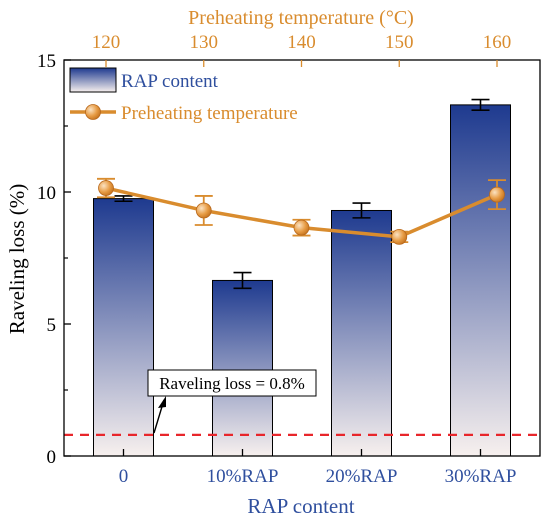 Image resolution: width=550 pixels, height=523 pixels. What do you see at coordinates (497, 42) in the screenshot?
I see `top-tick-label: 160` at bounding box center [497, 42].